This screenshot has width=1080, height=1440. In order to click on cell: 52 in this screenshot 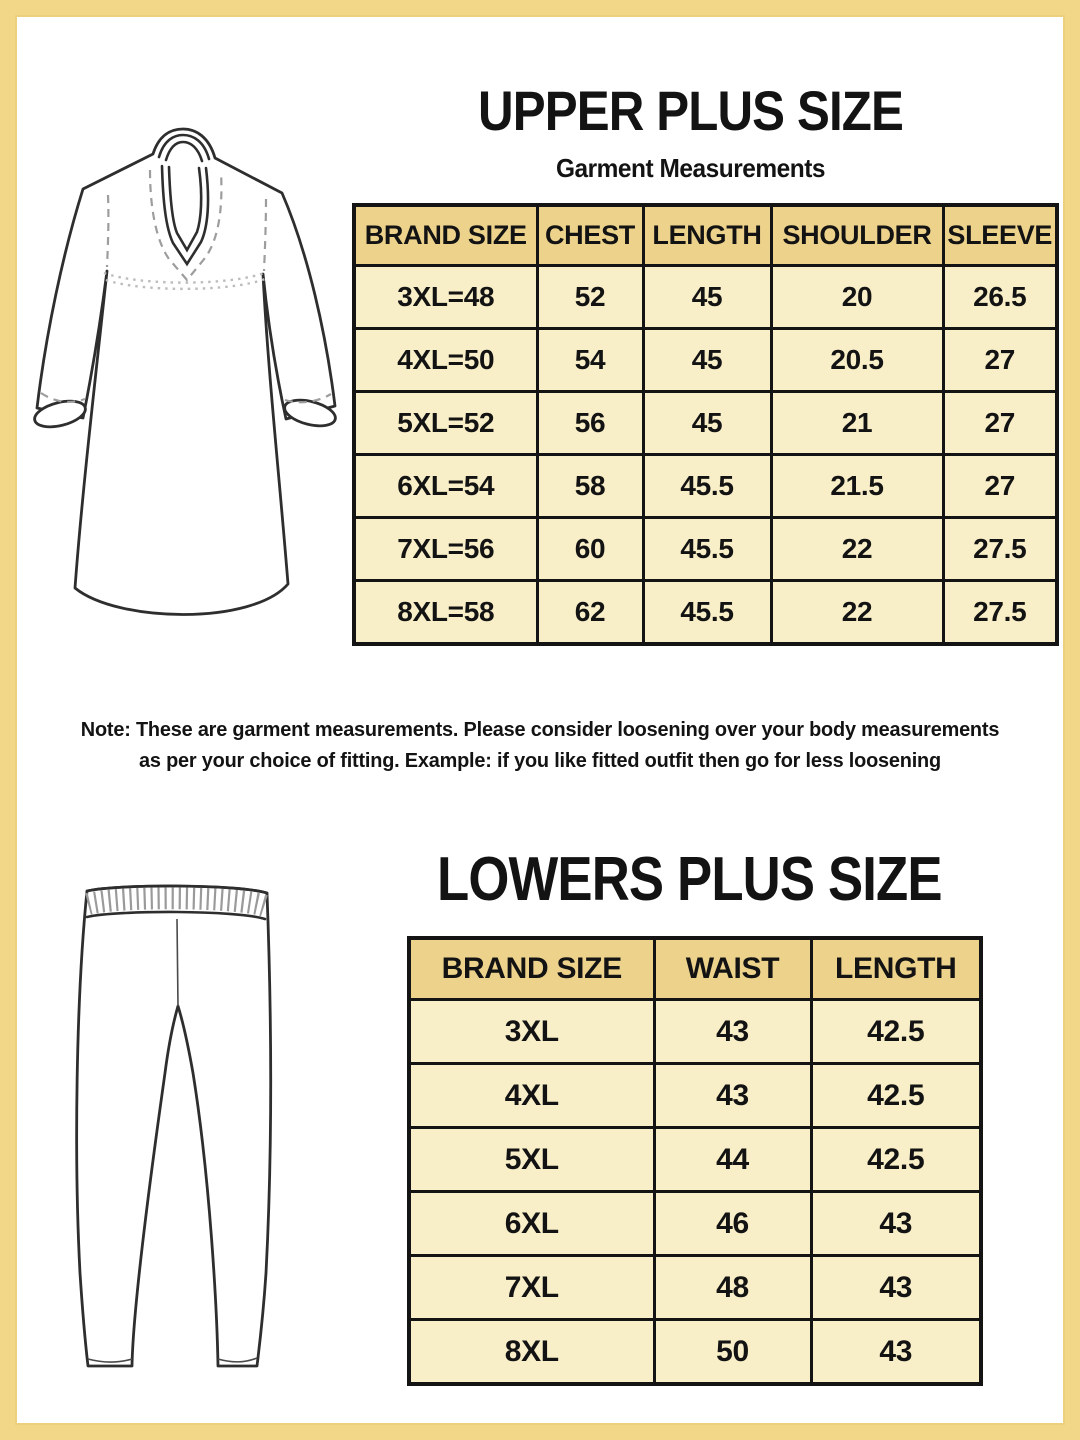, I will do `click(590, 297)`.